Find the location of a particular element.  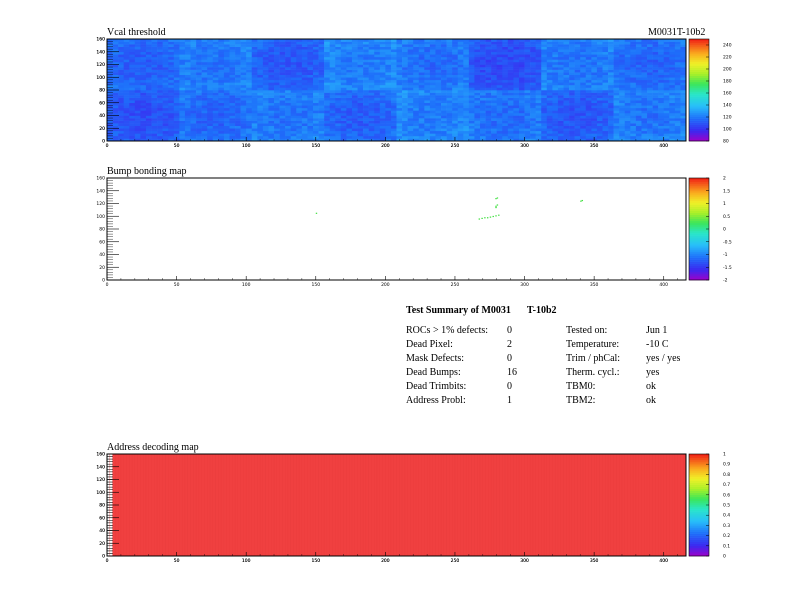

y-tick-label-0-8: 160 is located at coordinates (100, 40).